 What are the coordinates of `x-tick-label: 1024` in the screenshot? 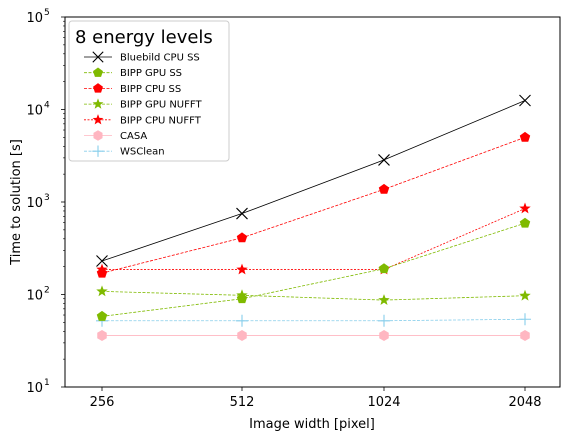 It's located at (383, 402).